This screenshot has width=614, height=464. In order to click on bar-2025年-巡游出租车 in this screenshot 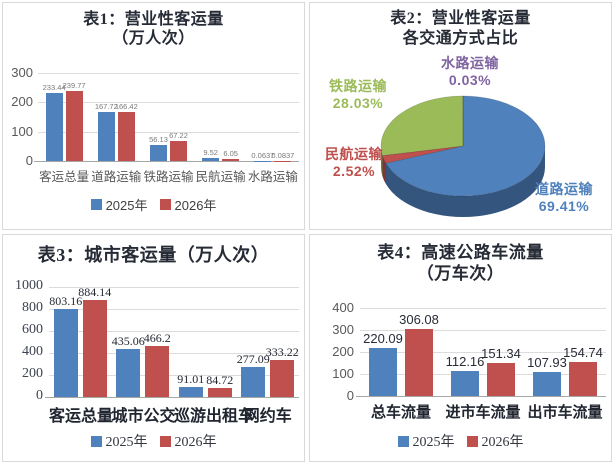, I will do `click(190, 391)`.